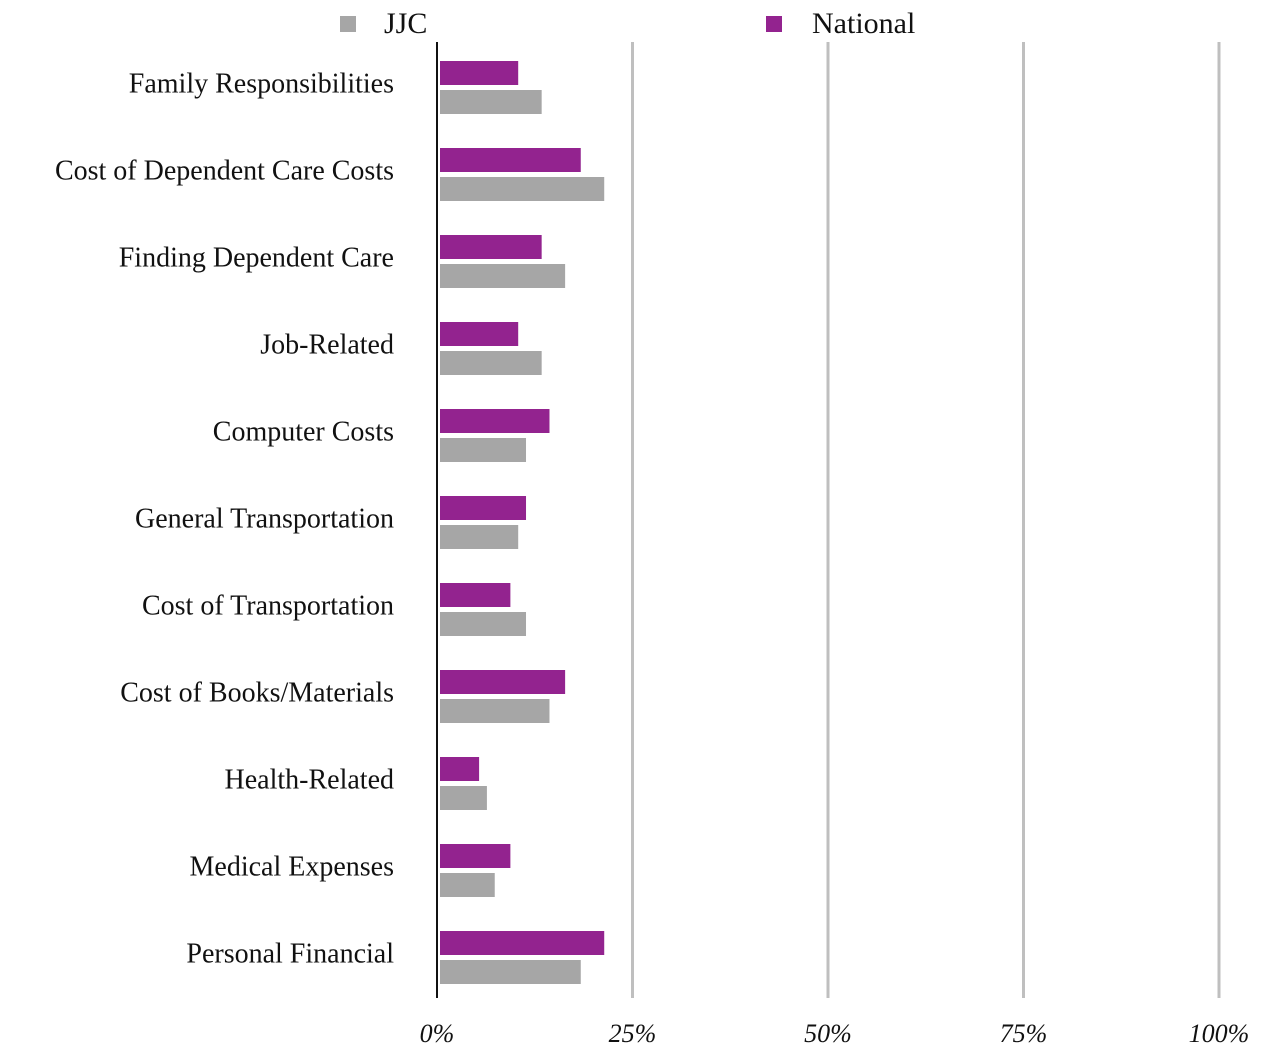 The image size is (1264, 1049). What do you see at coordinates (327, 344) in the screenshot?
I see `category-label: Job-Related` at bounding box center [327, 344].